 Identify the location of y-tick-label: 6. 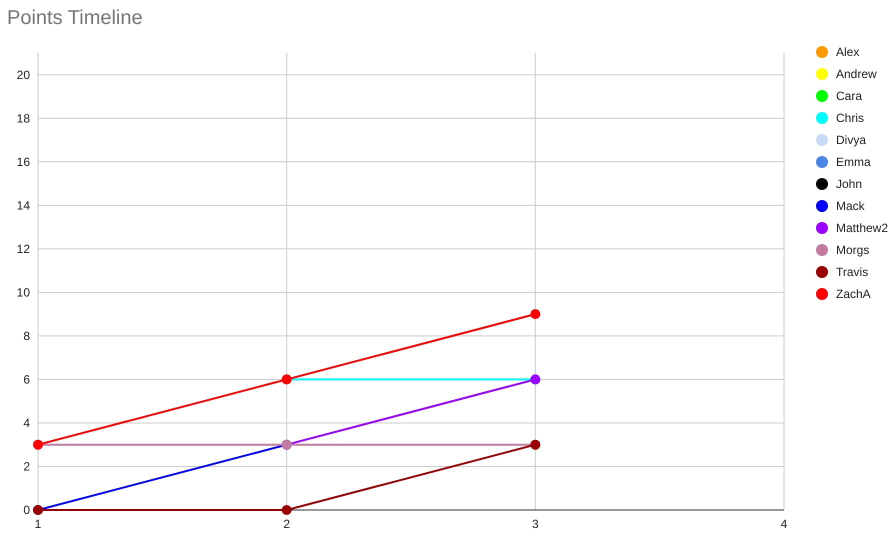
(26, 379).